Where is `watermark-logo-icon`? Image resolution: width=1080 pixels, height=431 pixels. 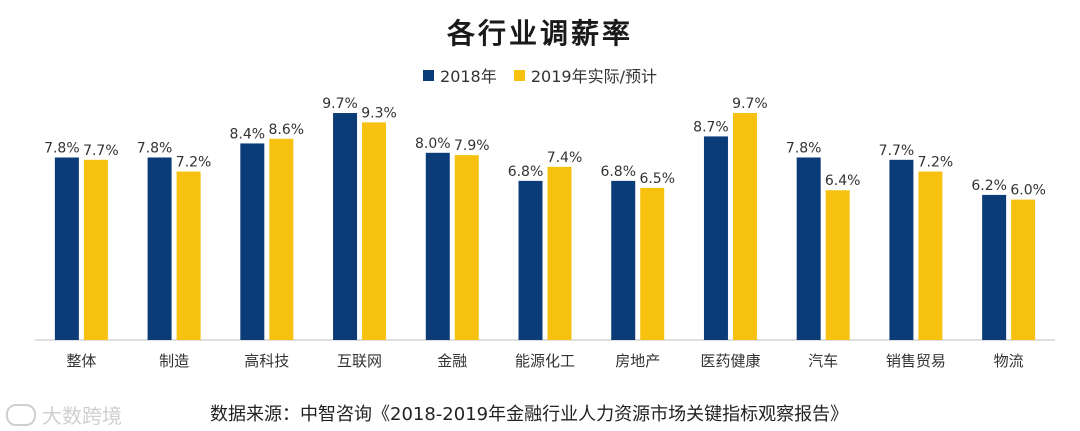 watermark-logo-icon is located at coordinates (21, 414).